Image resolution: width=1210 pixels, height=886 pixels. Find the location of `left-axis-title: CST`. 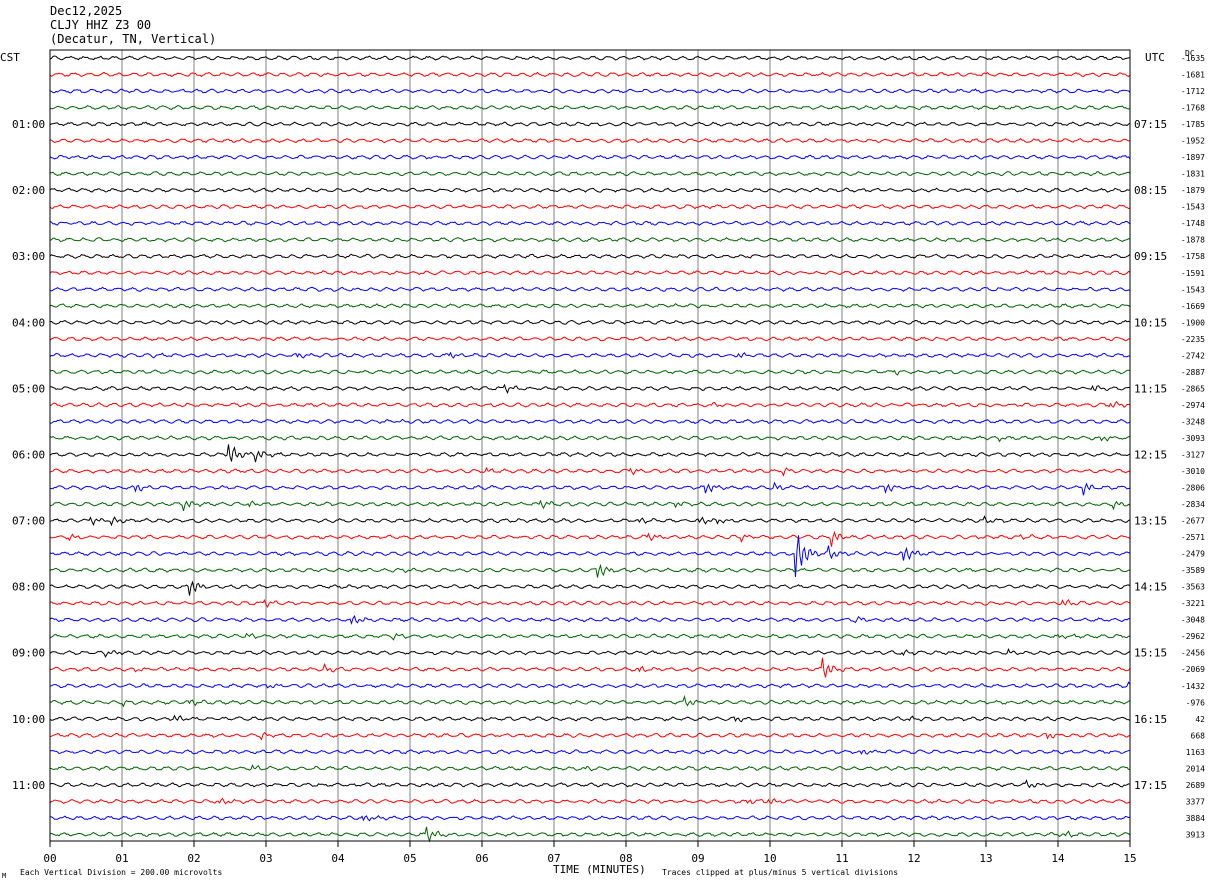

left-axis-title: CST is located at coordinates (10, 57).